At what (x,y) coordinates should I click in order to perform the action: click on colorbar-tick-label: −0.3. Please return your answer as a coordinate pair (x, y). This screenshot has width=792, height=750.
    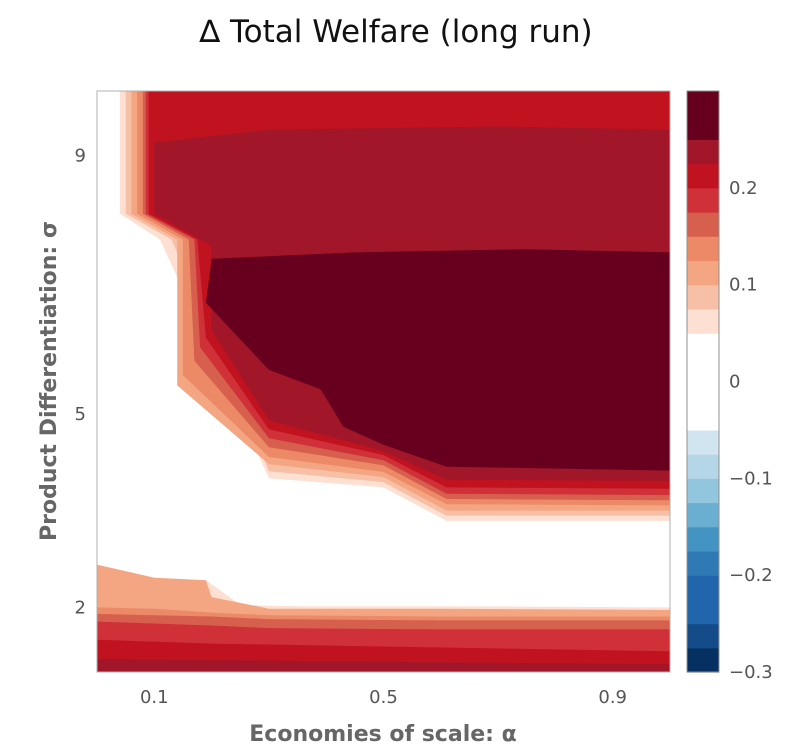
    Looking at the image, I should click on (751, 672).